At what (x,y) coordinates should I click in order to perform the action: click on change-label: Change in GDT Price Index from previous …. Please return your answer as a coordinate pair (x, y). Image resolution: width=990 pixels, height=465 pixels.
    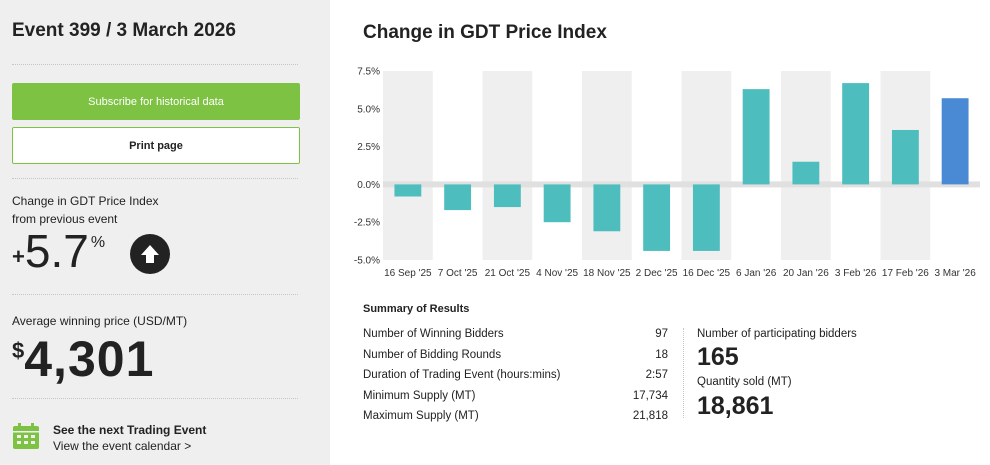
    Looking at the image, I should click on (85, 210).